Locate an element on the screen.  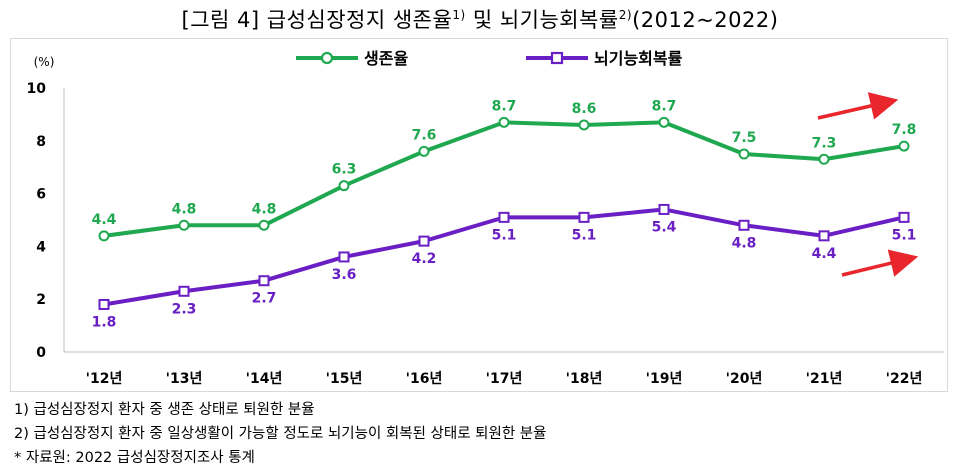
data-label: 7.3 is located at coordinates (824, 143).